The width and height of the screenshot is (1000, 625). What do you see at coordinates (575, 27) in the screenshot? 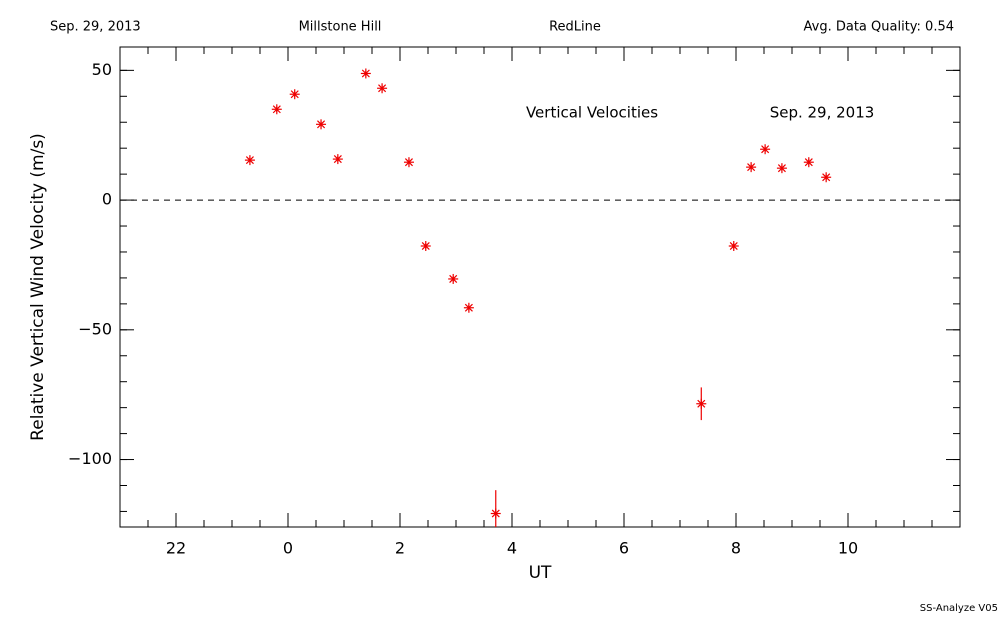
I see `header-line: RedLine` at bounding box center [575, 27].